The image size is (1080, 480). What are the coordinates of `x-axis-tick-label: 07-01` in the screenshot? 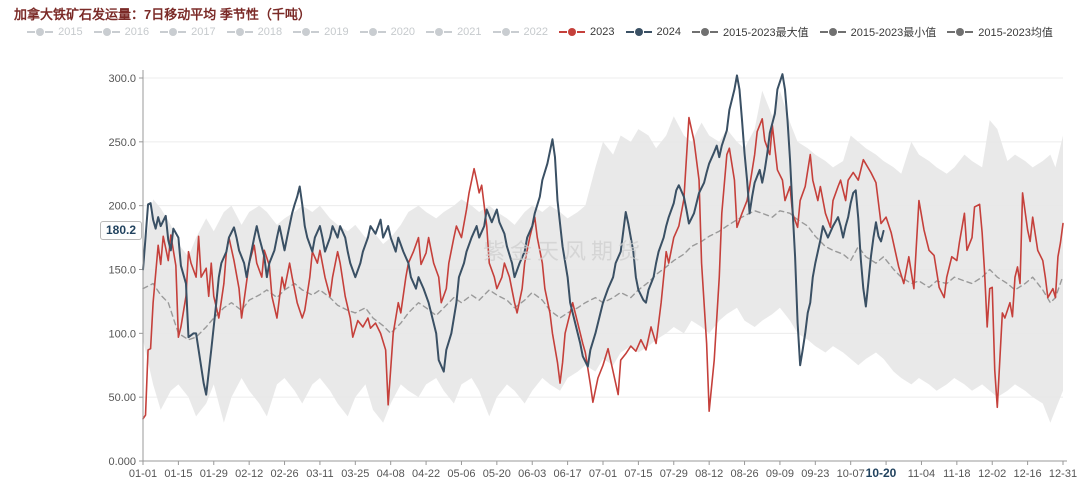 It's located at (603, 474).